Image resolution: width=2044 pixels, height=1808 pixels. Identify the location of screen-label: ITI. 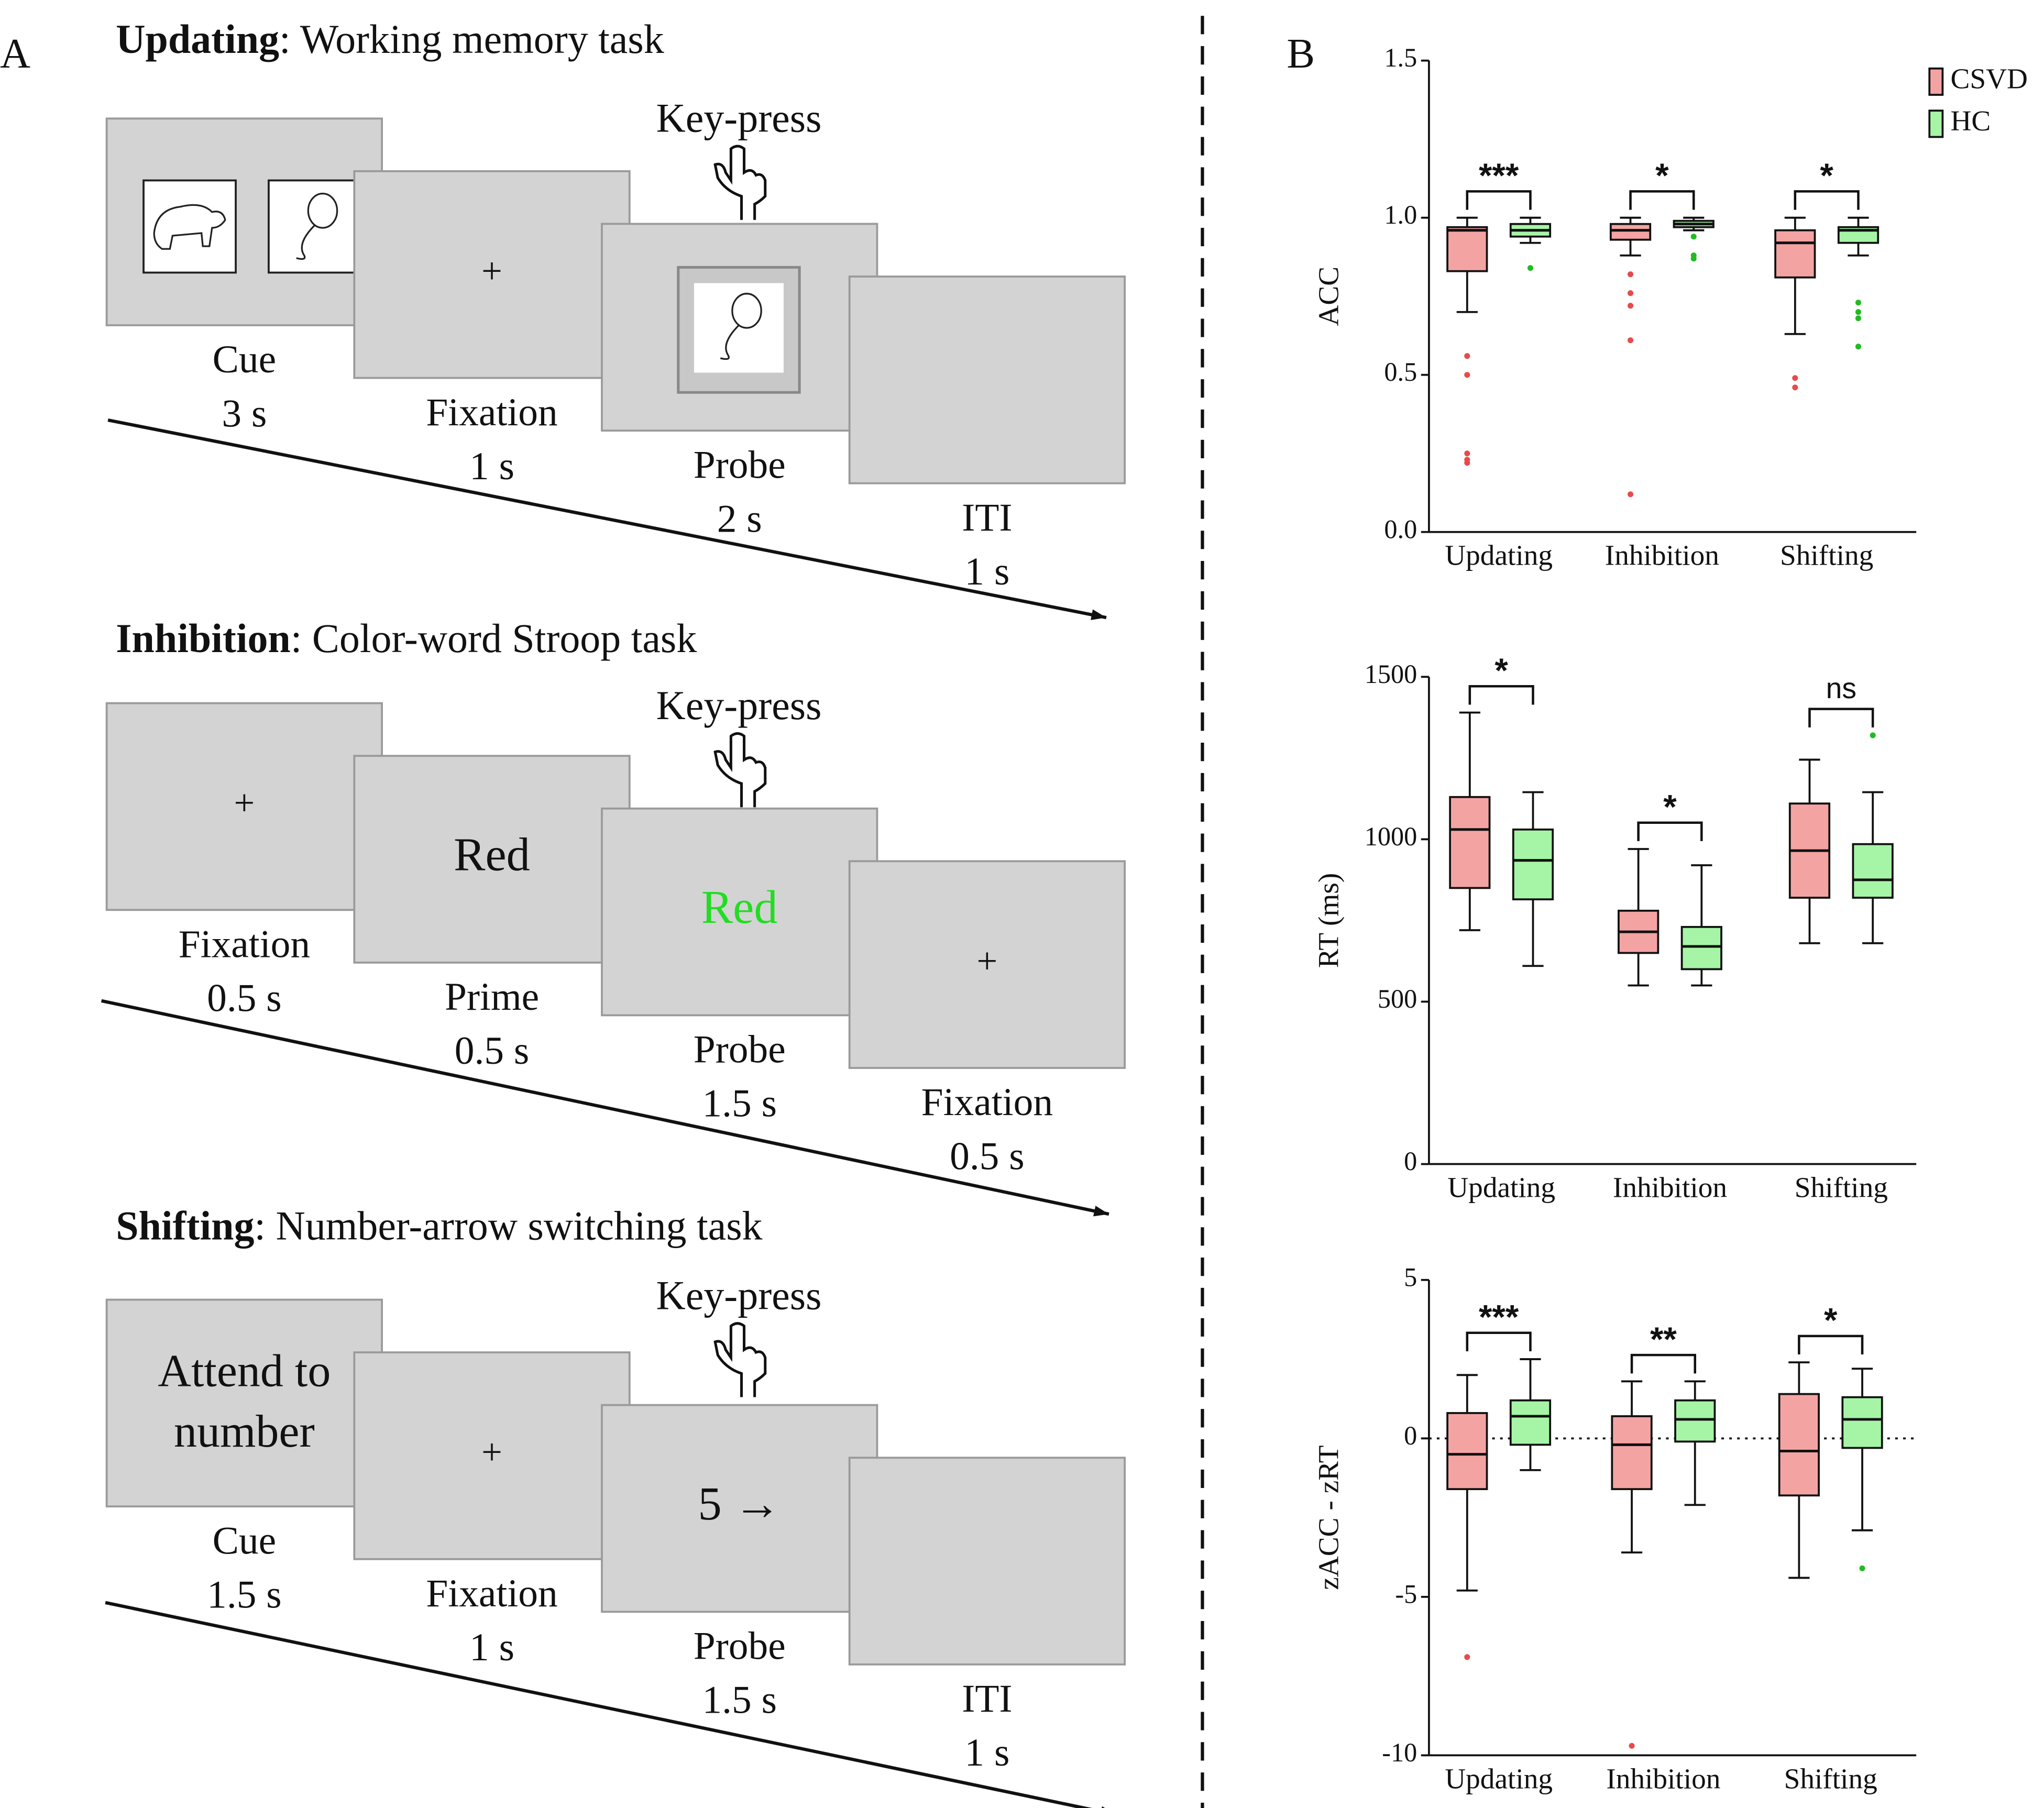
(987, 517).